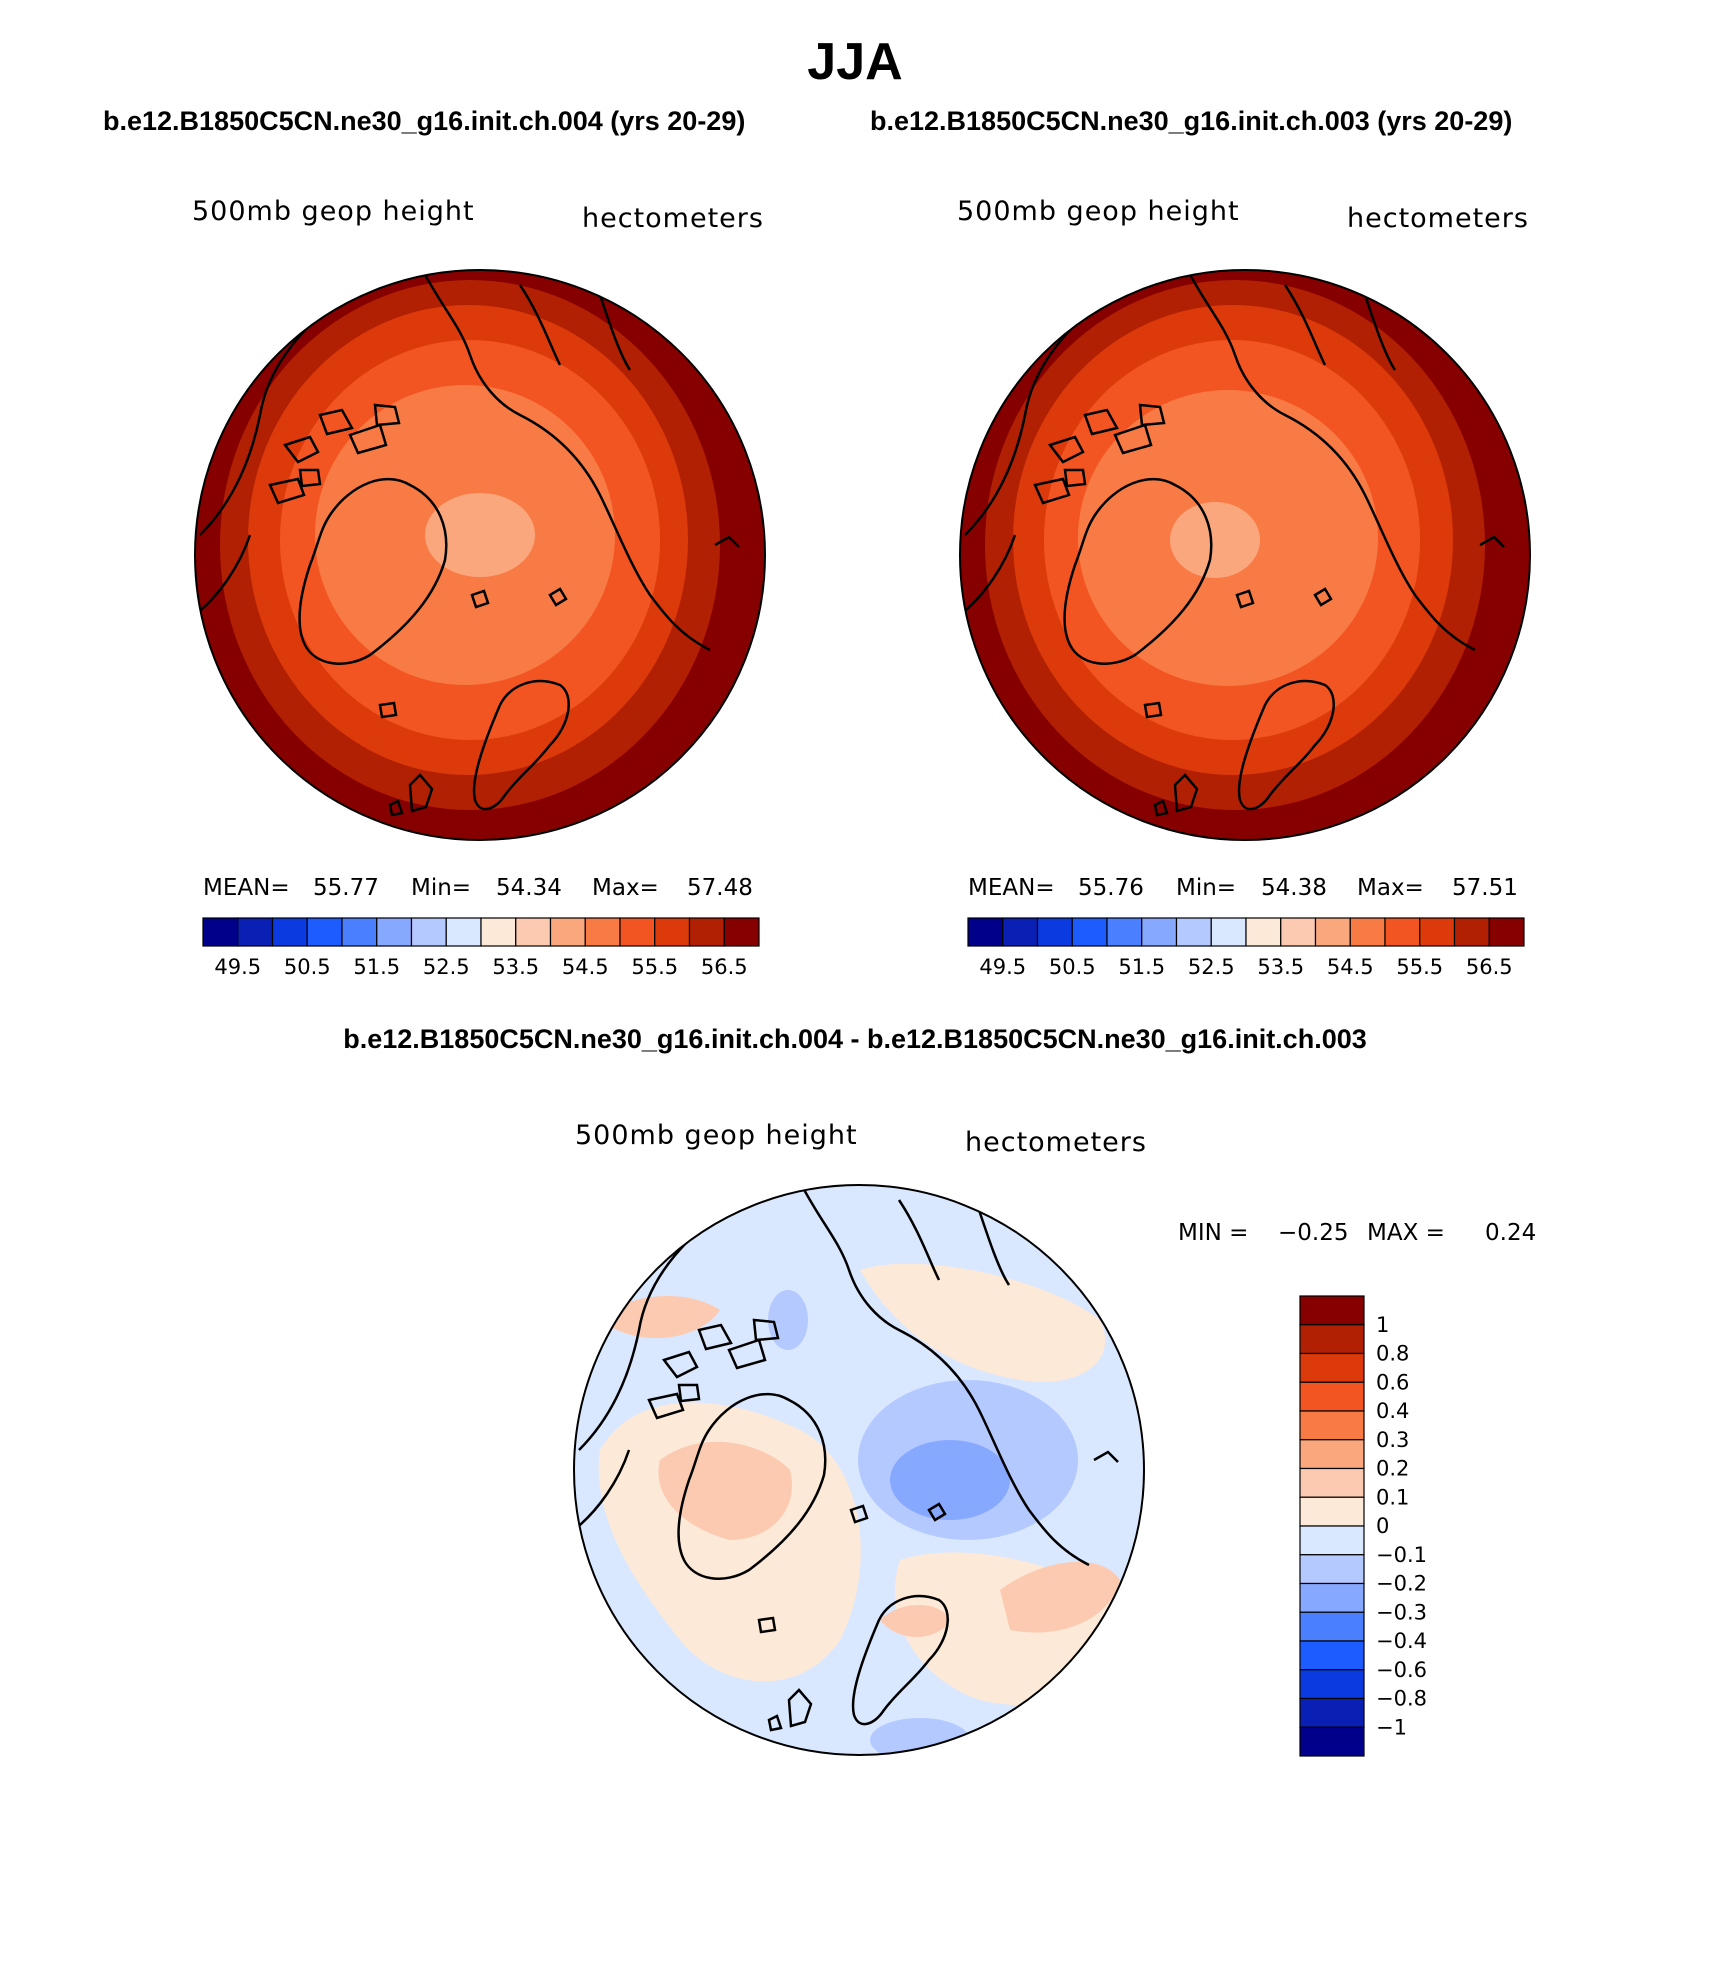 The width and height of the screenshot is (1710, 1963). What do you see at coordinates (859, 1470) in the screenshot?
I see `difference-map` at bounding box center [859, 1470].